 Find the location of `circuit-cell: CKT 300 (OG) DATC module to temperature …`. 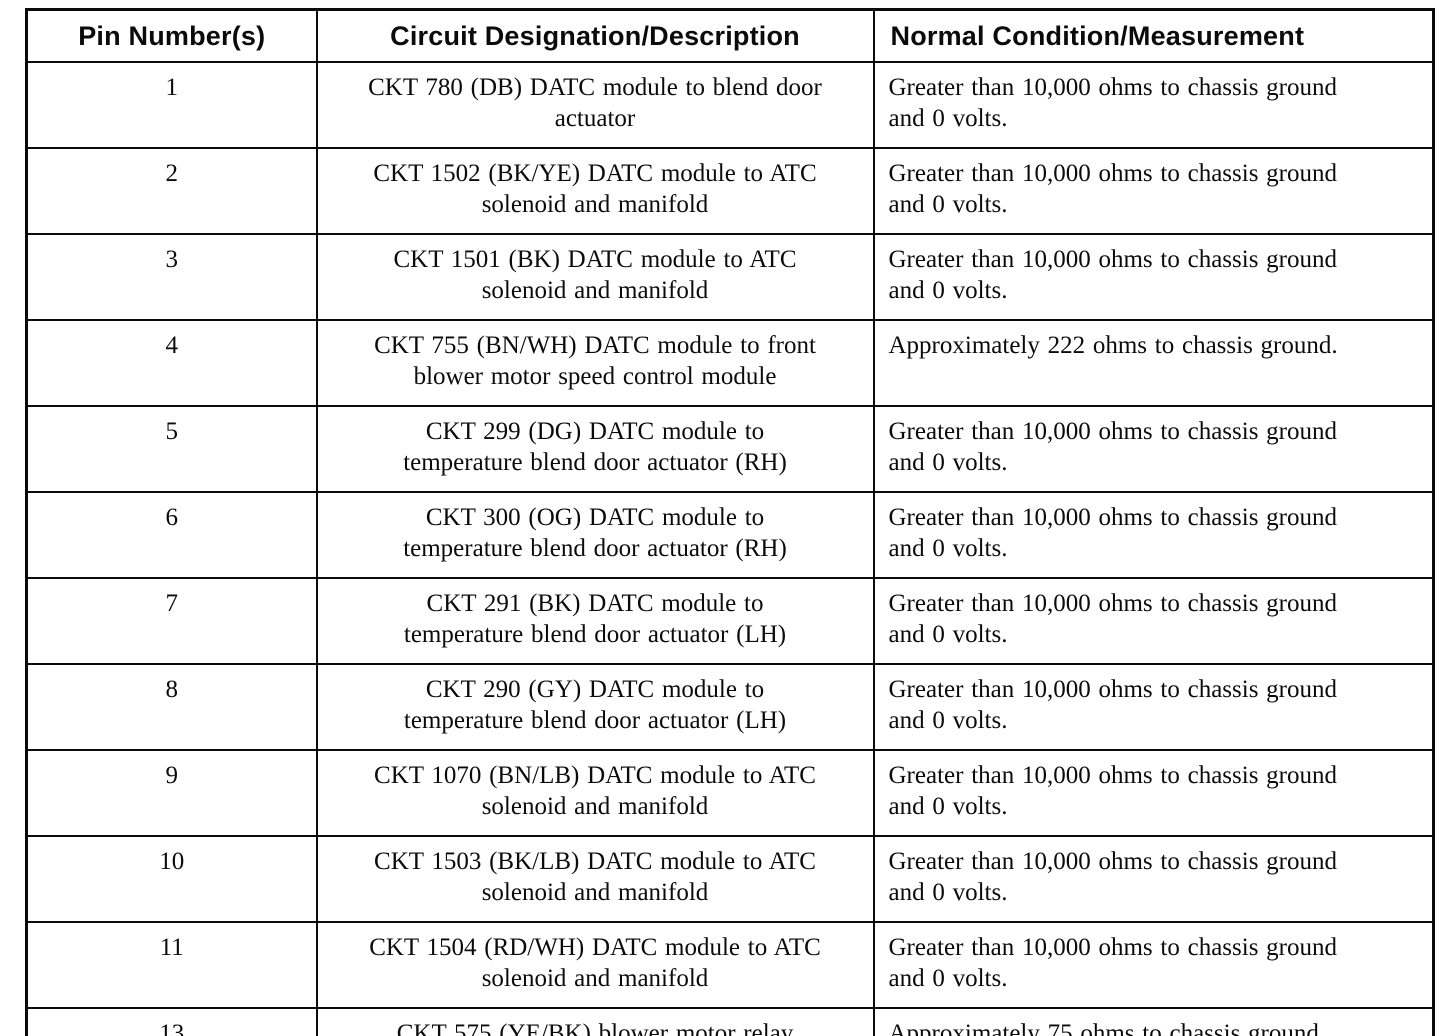

circuit-cell: CKT 300 (OG) DATC module to temperature … is located at coordinates (595, 535).